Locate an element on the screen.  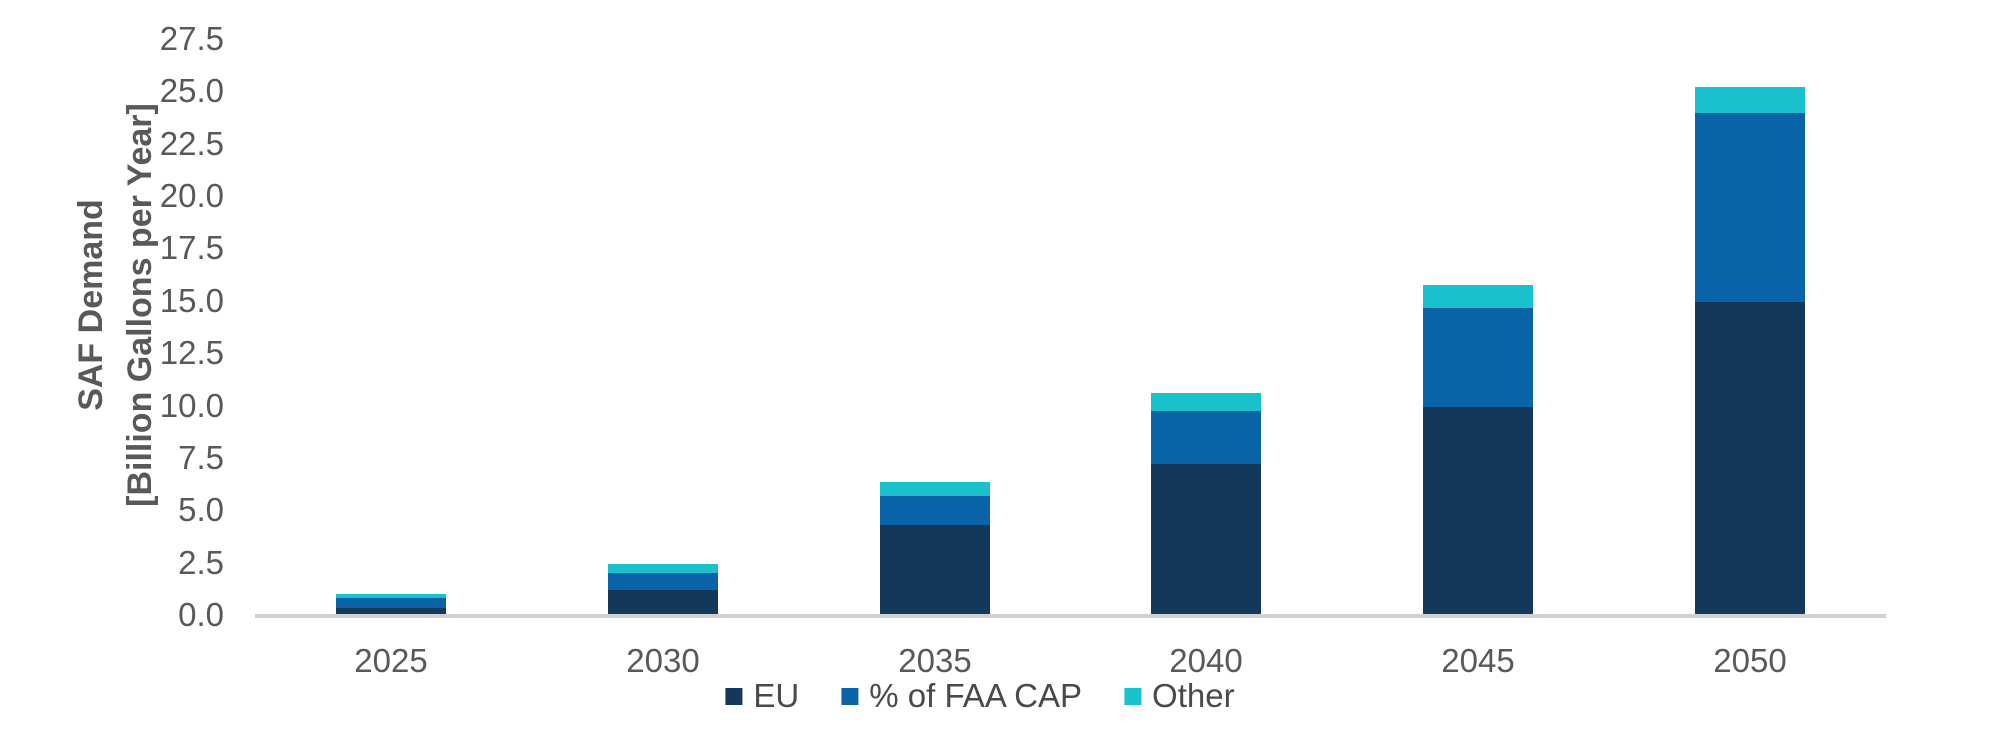
y-tick-label: 17.5 is located at coordinates (191, 248).